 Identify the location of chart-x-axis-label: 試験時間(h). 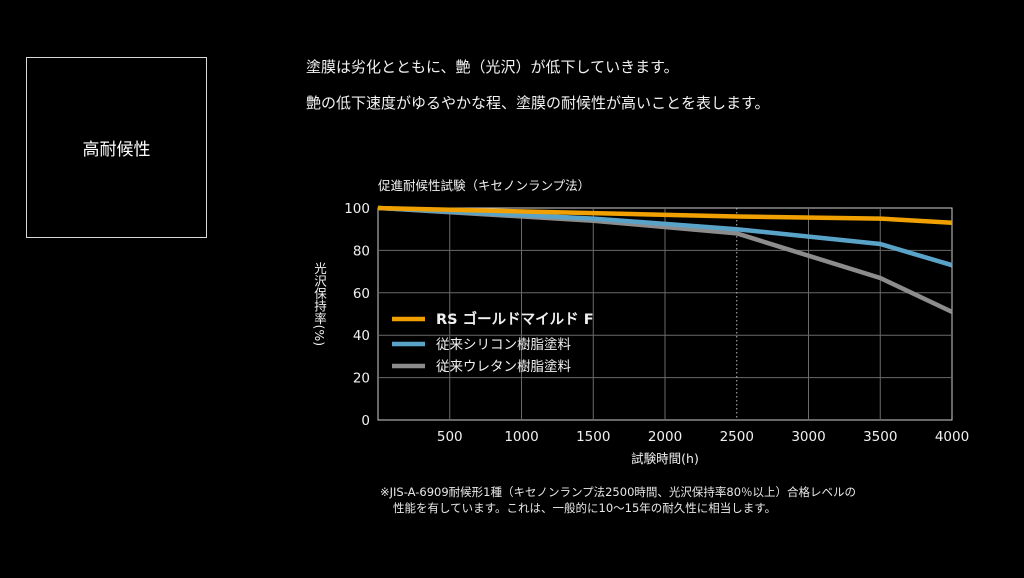
(665, 458).